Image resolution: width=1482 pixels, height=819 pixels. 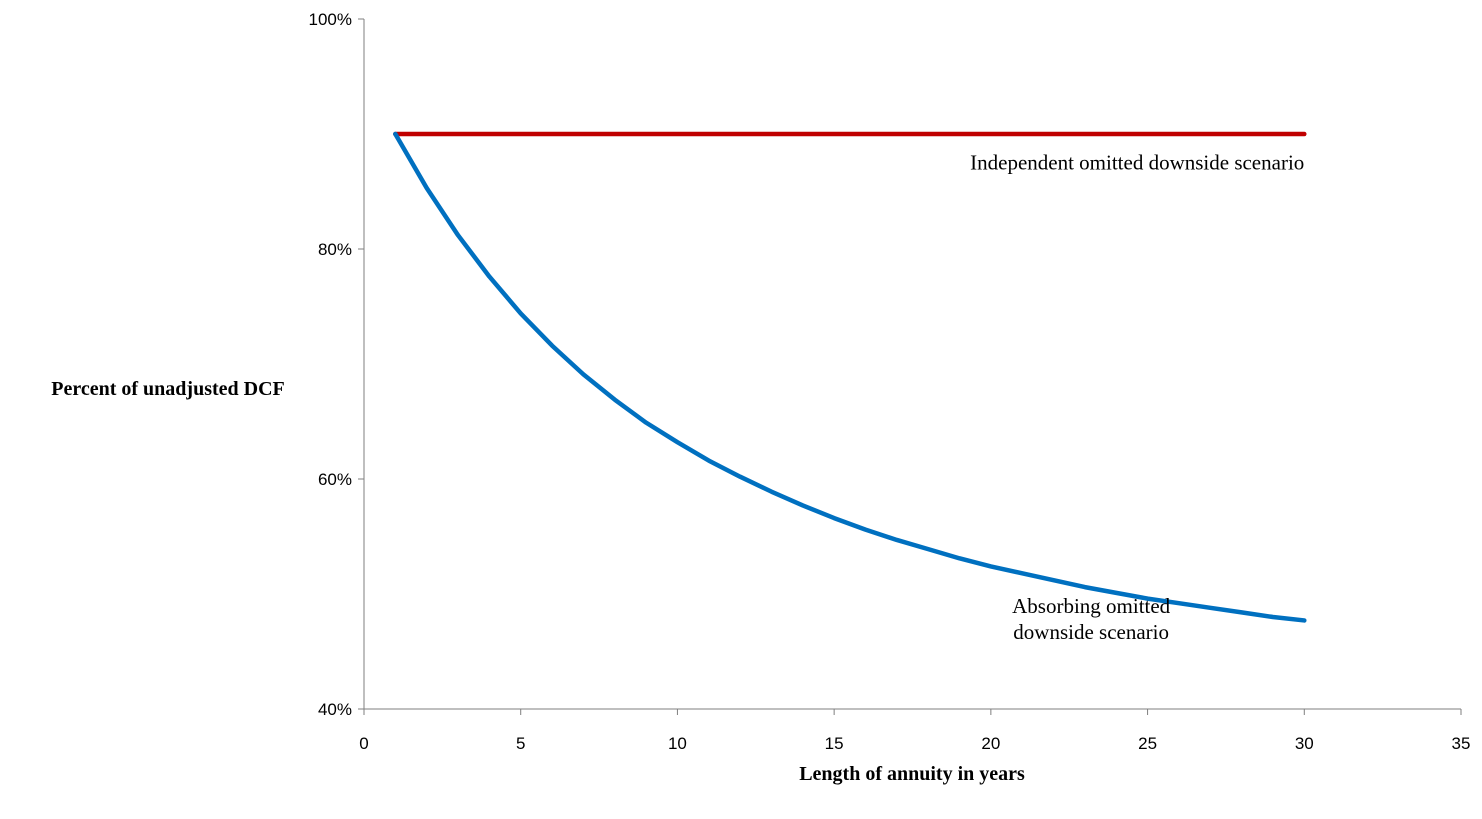 I want to click on x-tick-label: 0, so click(x=363, y=743).